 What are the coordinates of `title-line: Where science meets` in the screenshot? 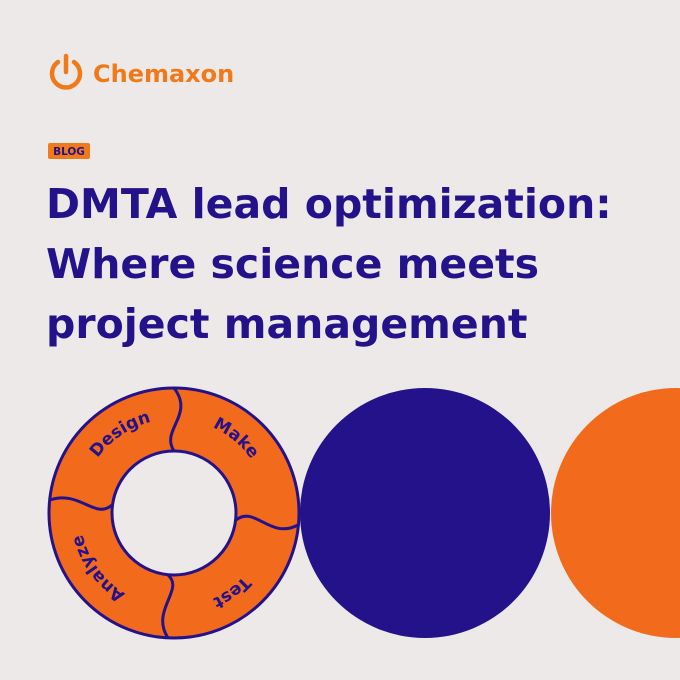 It's located at (292, 264).